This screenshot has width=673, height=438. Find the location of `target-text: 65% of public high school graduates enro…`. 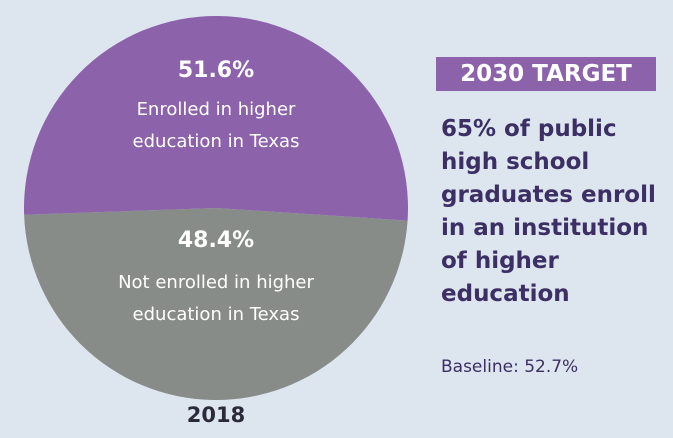

target-text: 65% of public high school graduates enro… is located at coordinates (548, 211).